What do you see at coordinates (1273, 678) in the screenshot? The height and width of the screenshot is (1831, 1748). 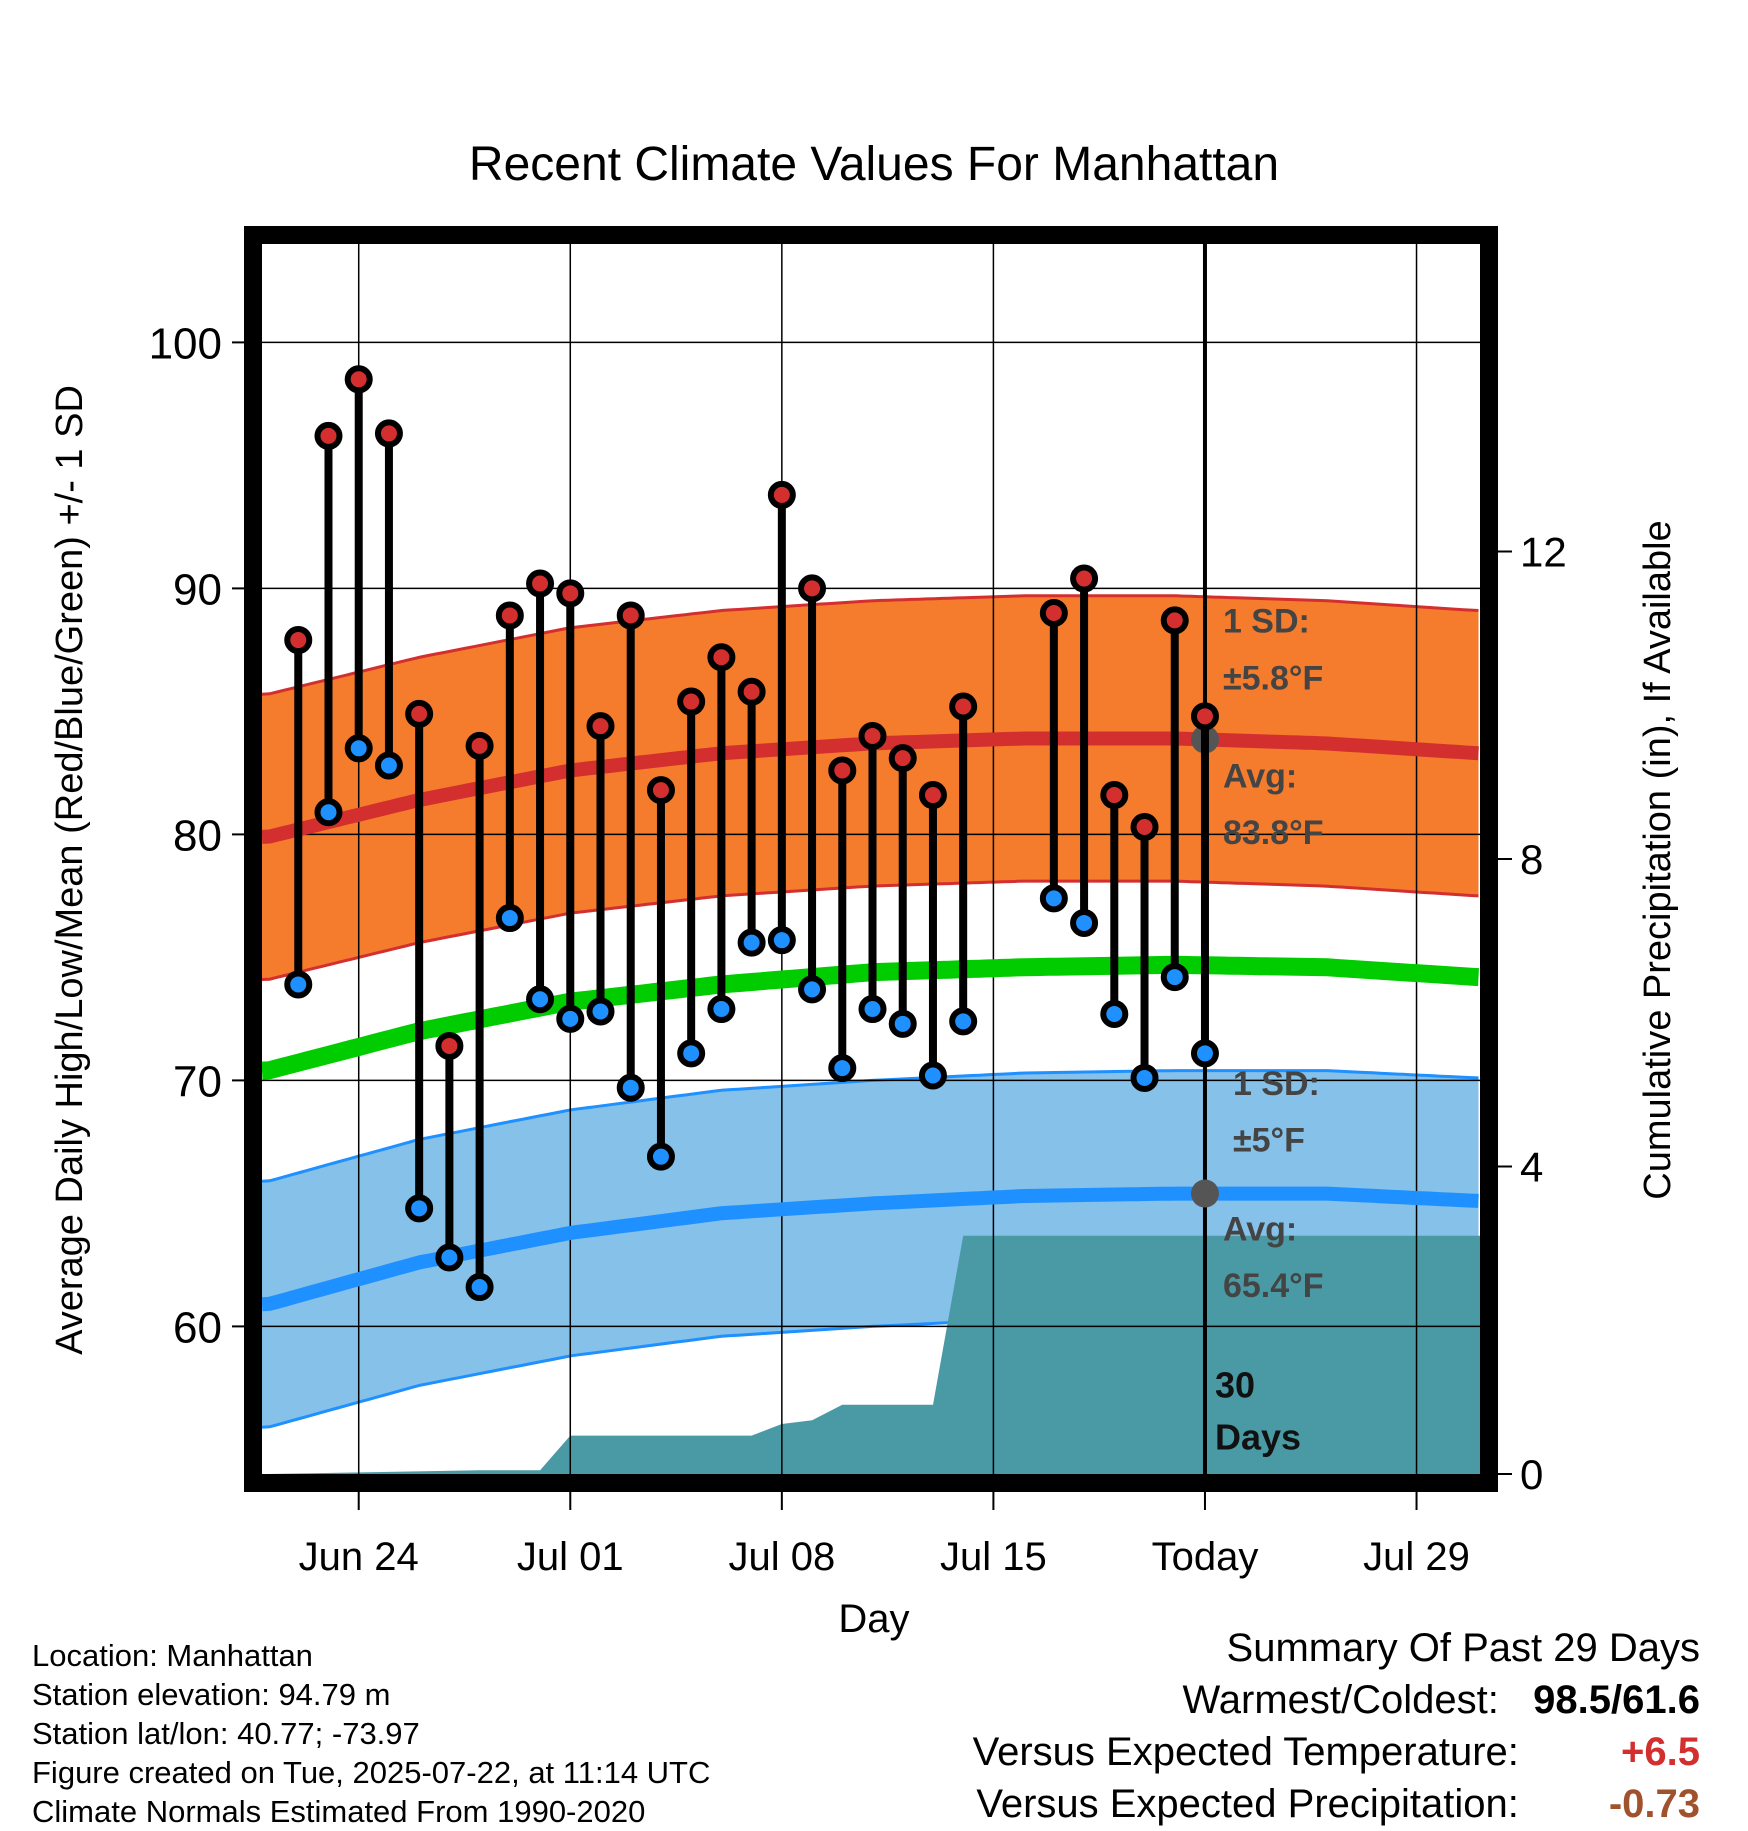 I see `high-sd-value: ±5.8°F` at bounding box center [1273, 678].